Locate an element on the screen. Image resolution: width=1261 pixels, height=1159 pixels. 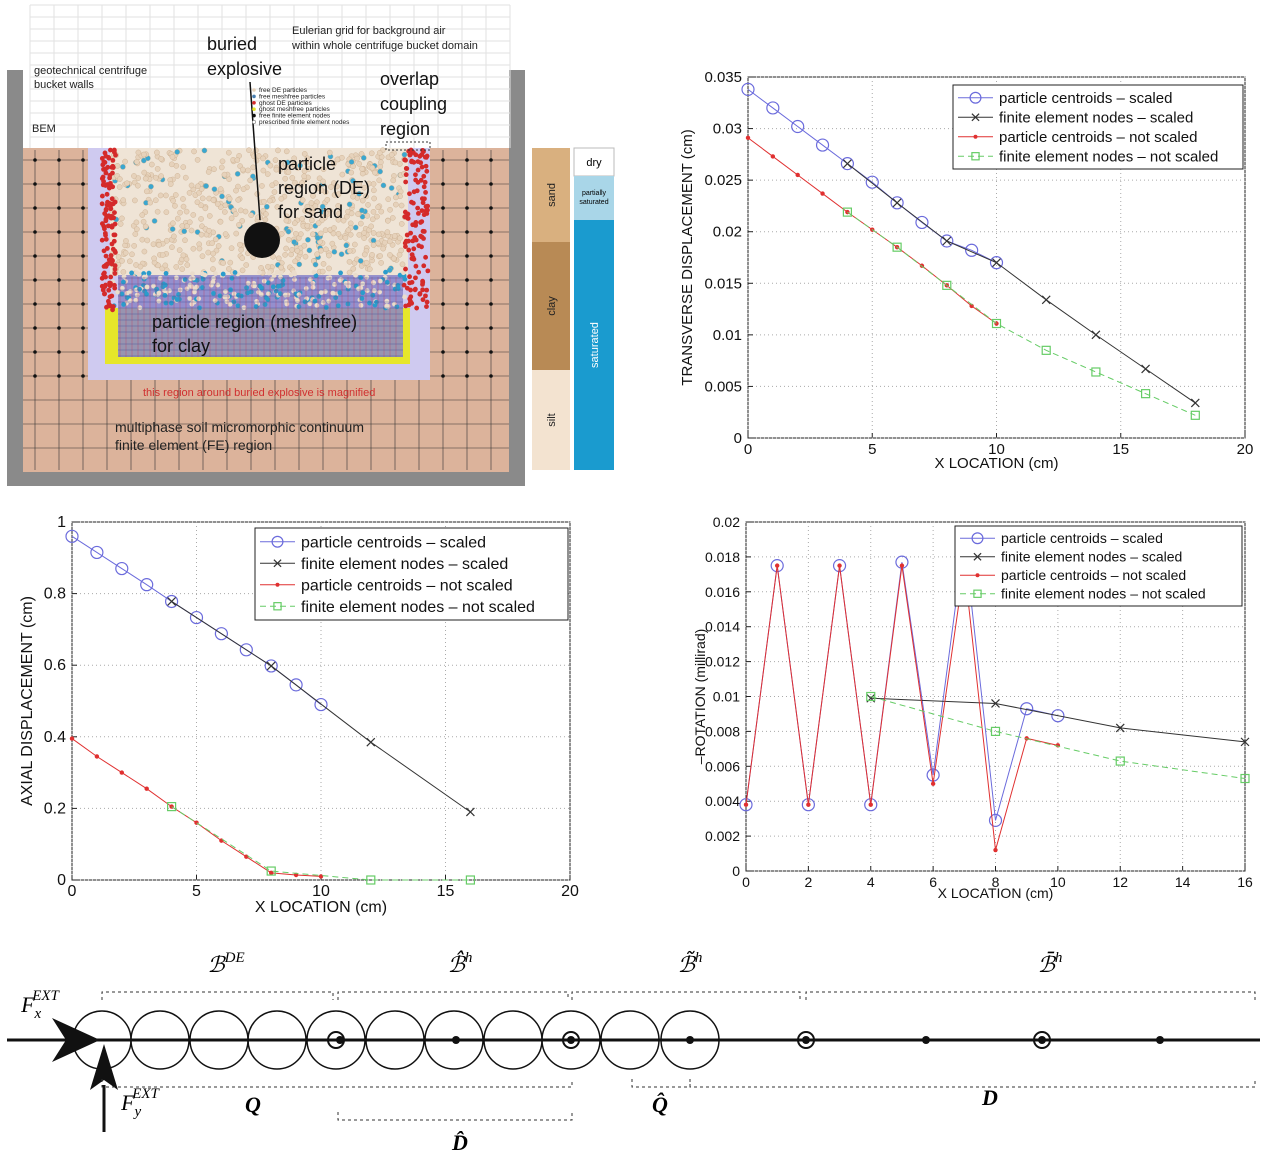
x-tick-label: 6 is located at coordinates (933, 882).